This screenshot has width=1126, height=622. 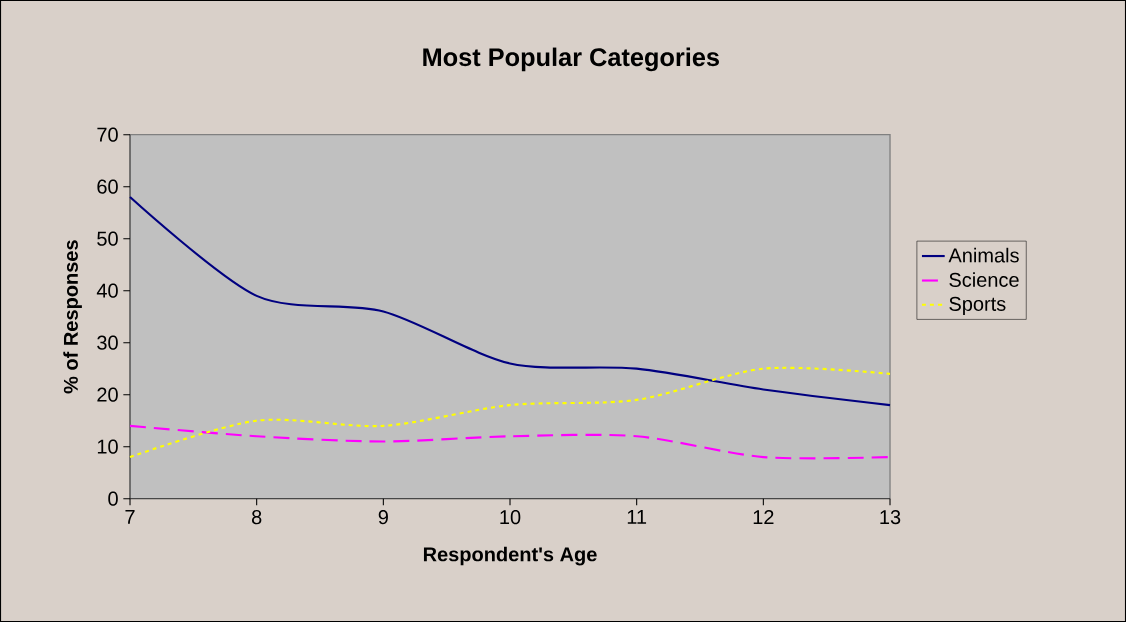 I want to click on y-tick-label: 20, so click(x=107, y=394).